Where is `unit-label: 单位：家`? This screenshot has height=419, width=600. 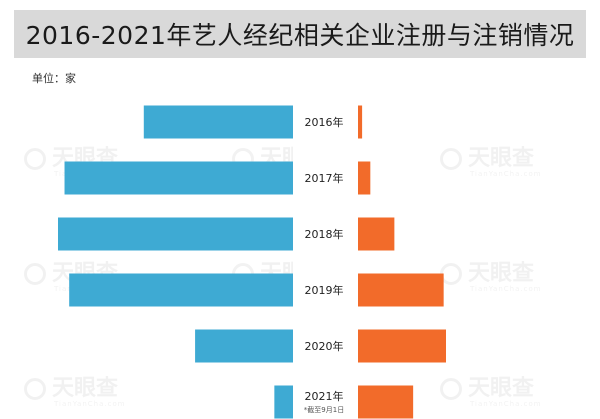 unit-label: 单位：家 is located at coordinates (54, 78).